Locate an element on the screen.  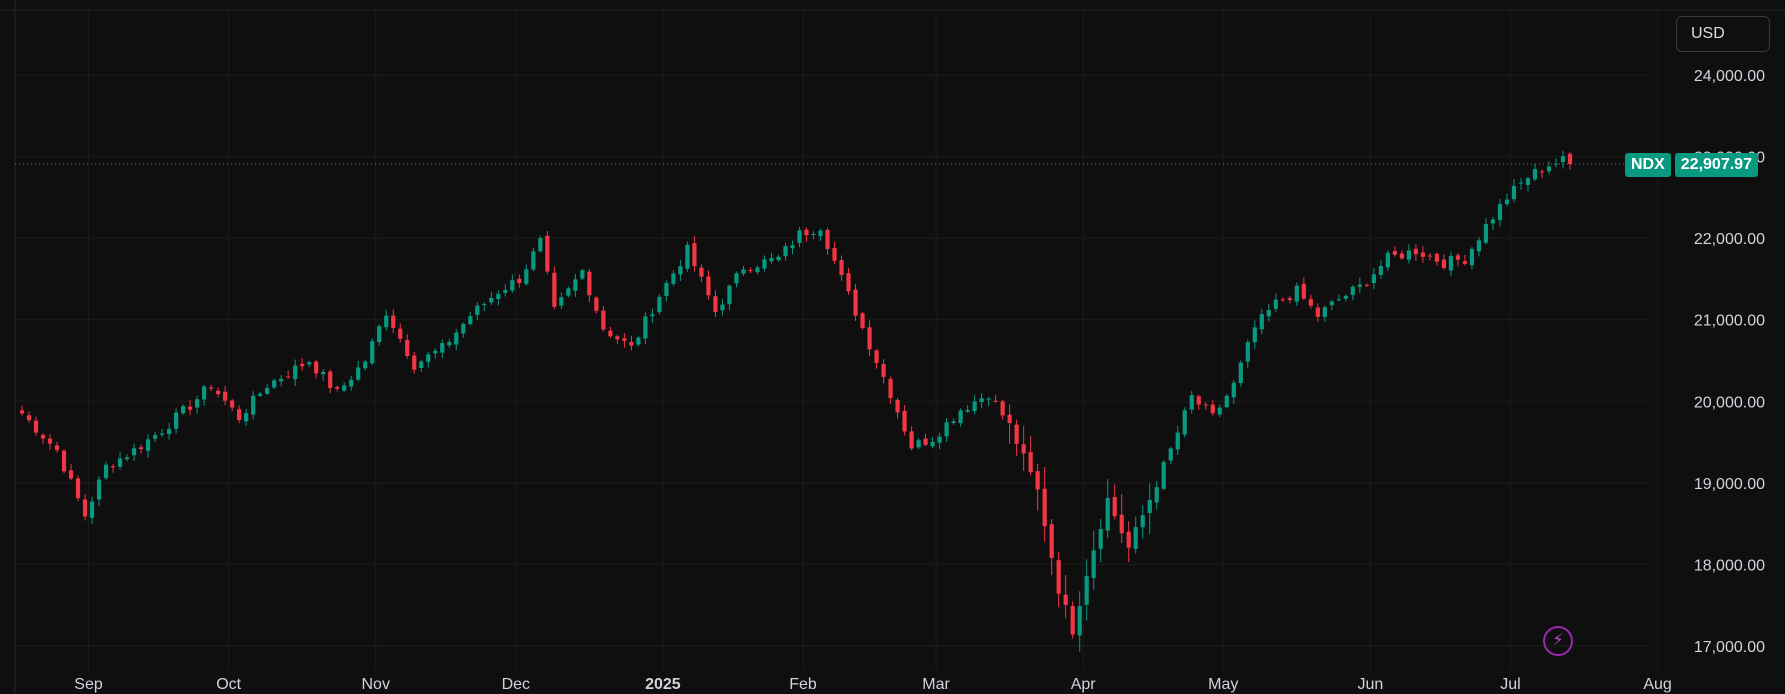
x-axis-label: Dec is located at coordinates (516, 684).